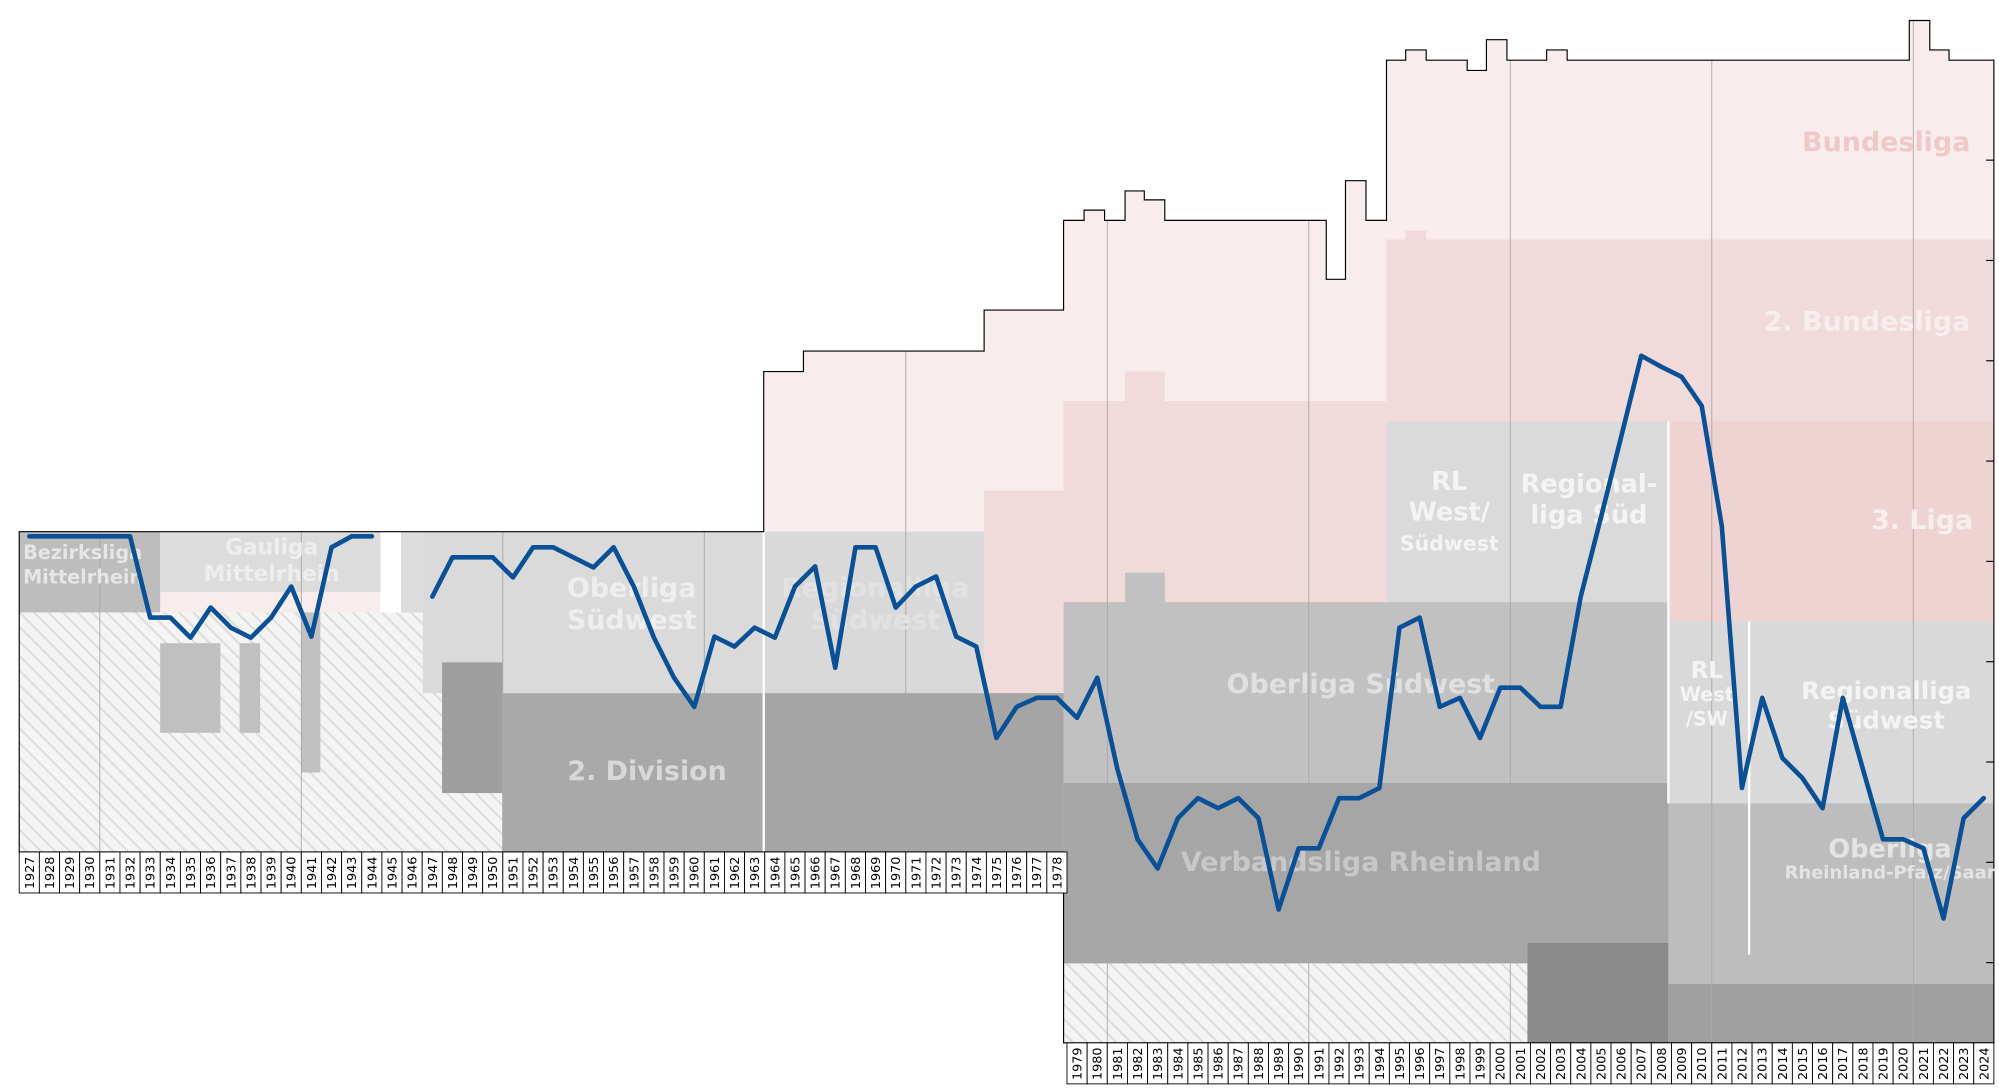 The width and height of the screenshot is (1999, 1089). What do you see at coordinates (251, 873) in the screenshot?
I see `x-tick-label: 1938` at bounding box center [251, 873].